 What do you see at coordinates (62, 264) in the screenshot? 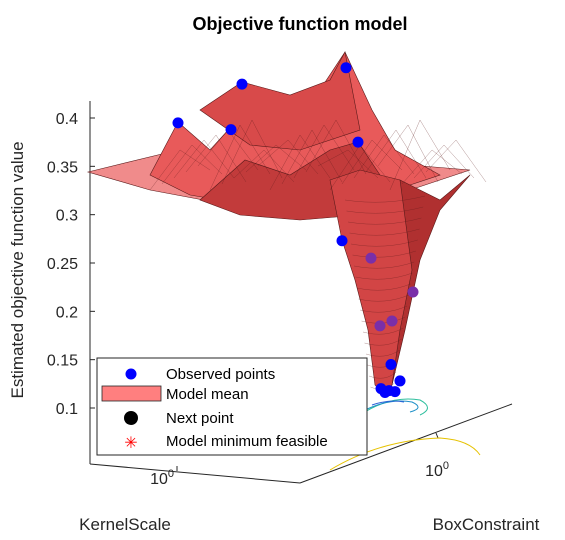
I see `z-tick-label: 0.25` at bounding box center [62, 264].